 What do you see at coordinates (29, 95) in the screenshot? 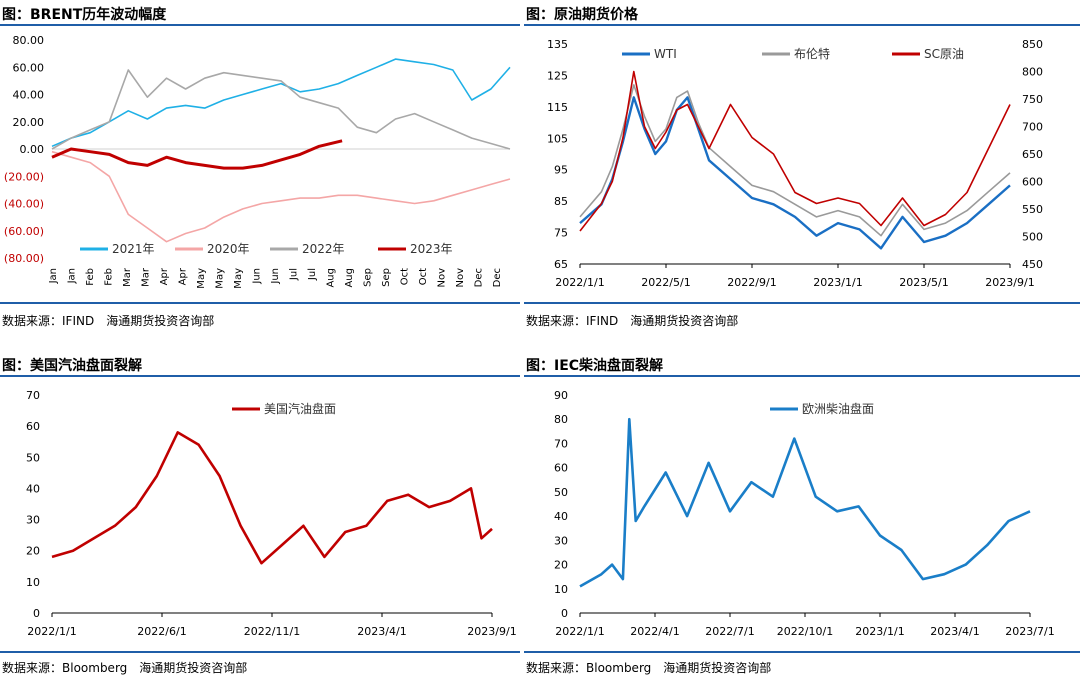
I see `y-tick-label: 40.00` at bounding box center [29, 95].